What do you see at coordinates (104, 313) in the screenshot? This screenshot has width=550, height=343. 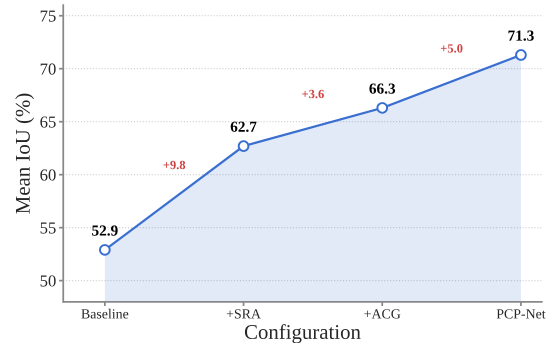 I see `x-tick-label: Baseline` at bounding box center [104, 313].